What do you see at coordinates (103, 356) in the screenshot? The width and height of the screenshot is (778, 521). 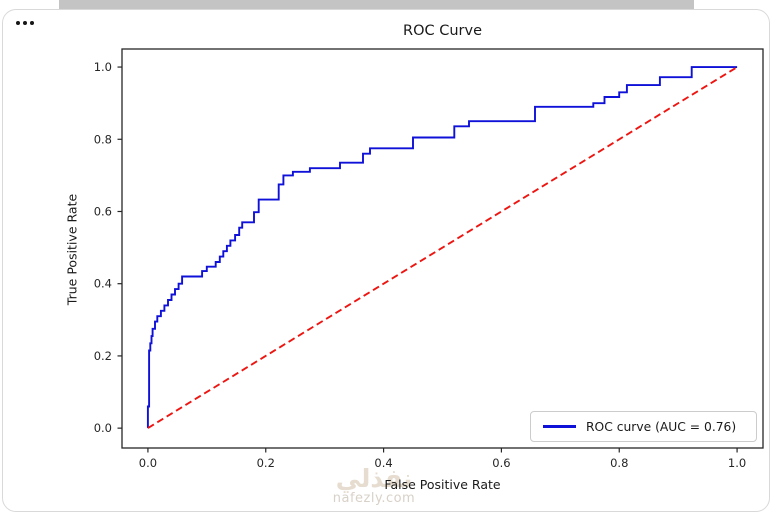 I see `y-tick-label: 0.2` at bounding box center [103, 356].